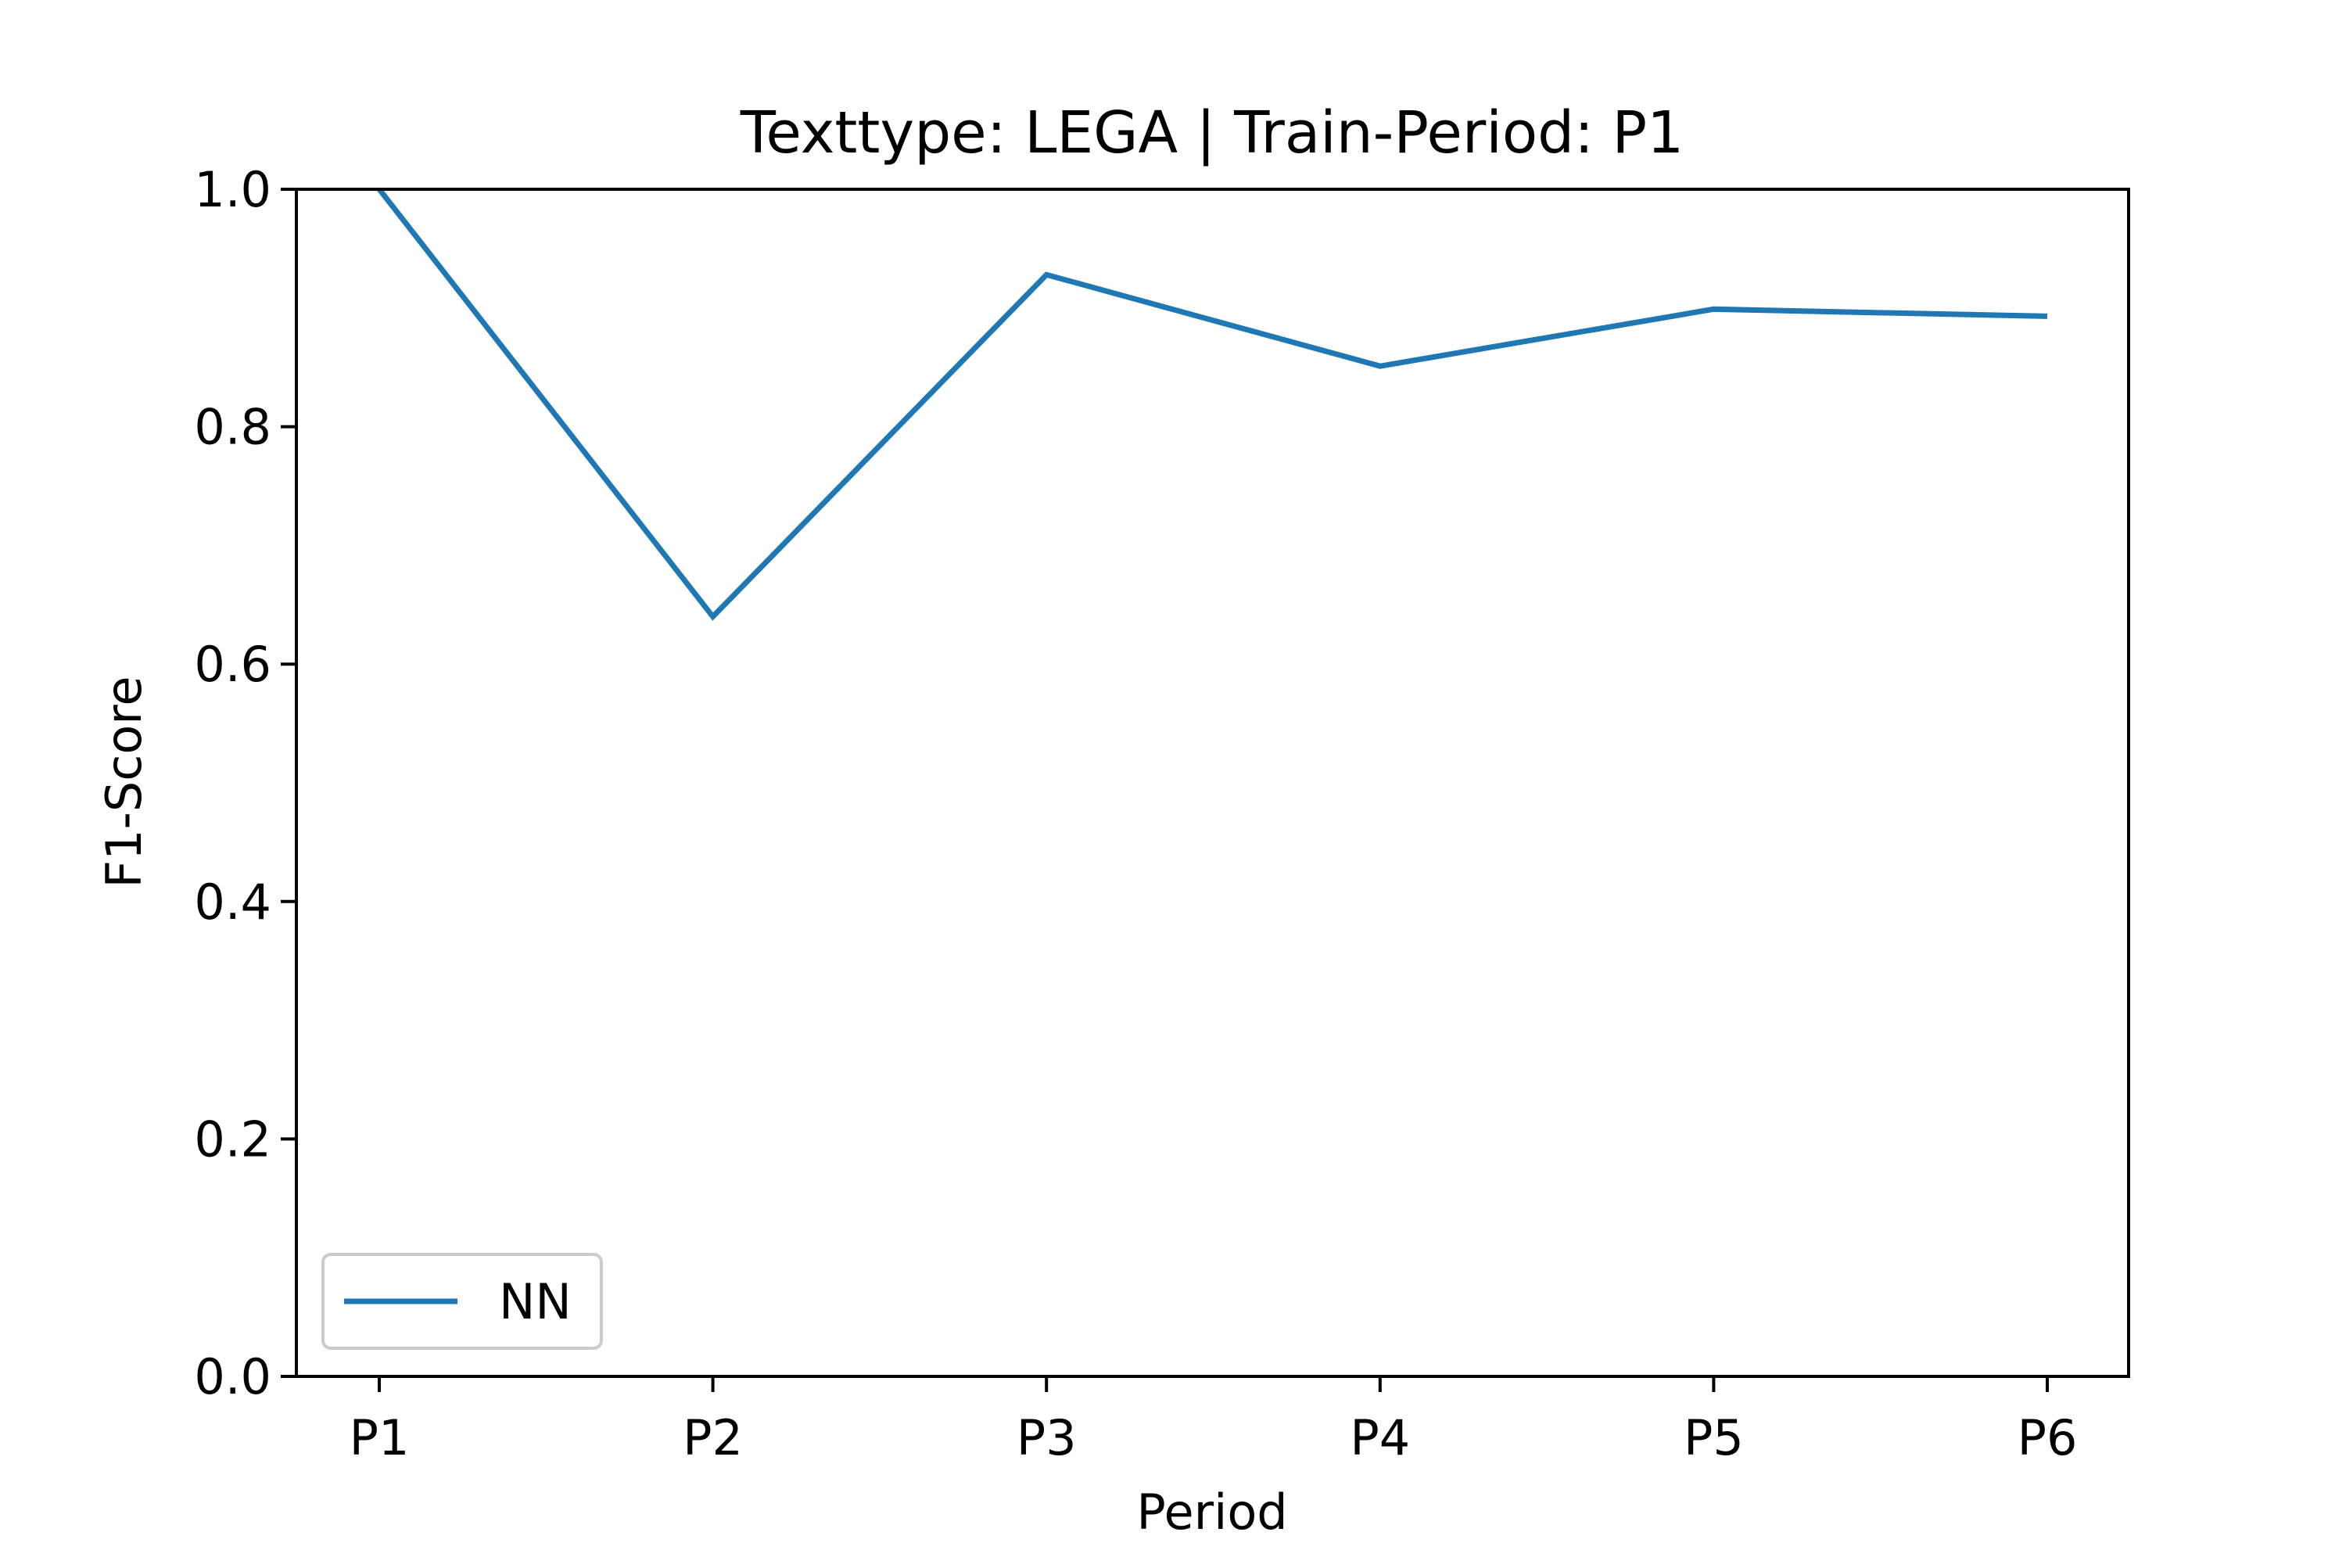 The width and height of the screenshot is (2346, 1568). Describe the element at coordinates (232, 189) in the screenshot. I see `y-tick-label: 1.0` at that location.